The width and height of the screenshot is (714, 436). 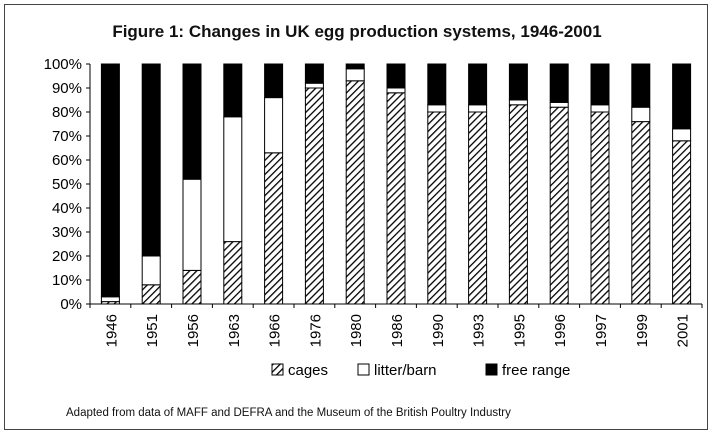 I want to click on x-tick-label: 1993, so click(x=479, y=330).